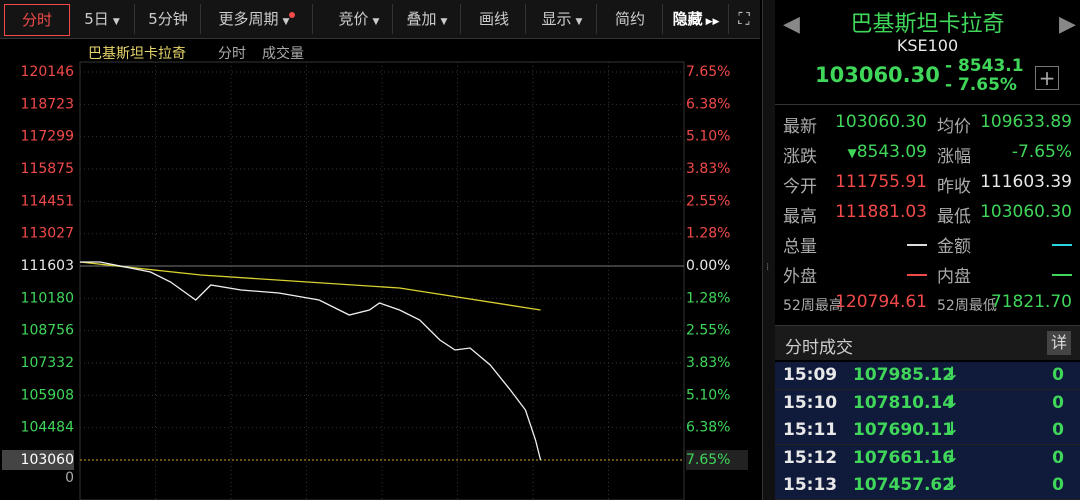  I want to click on toolbar-label: 竞价, so click(353, 19).